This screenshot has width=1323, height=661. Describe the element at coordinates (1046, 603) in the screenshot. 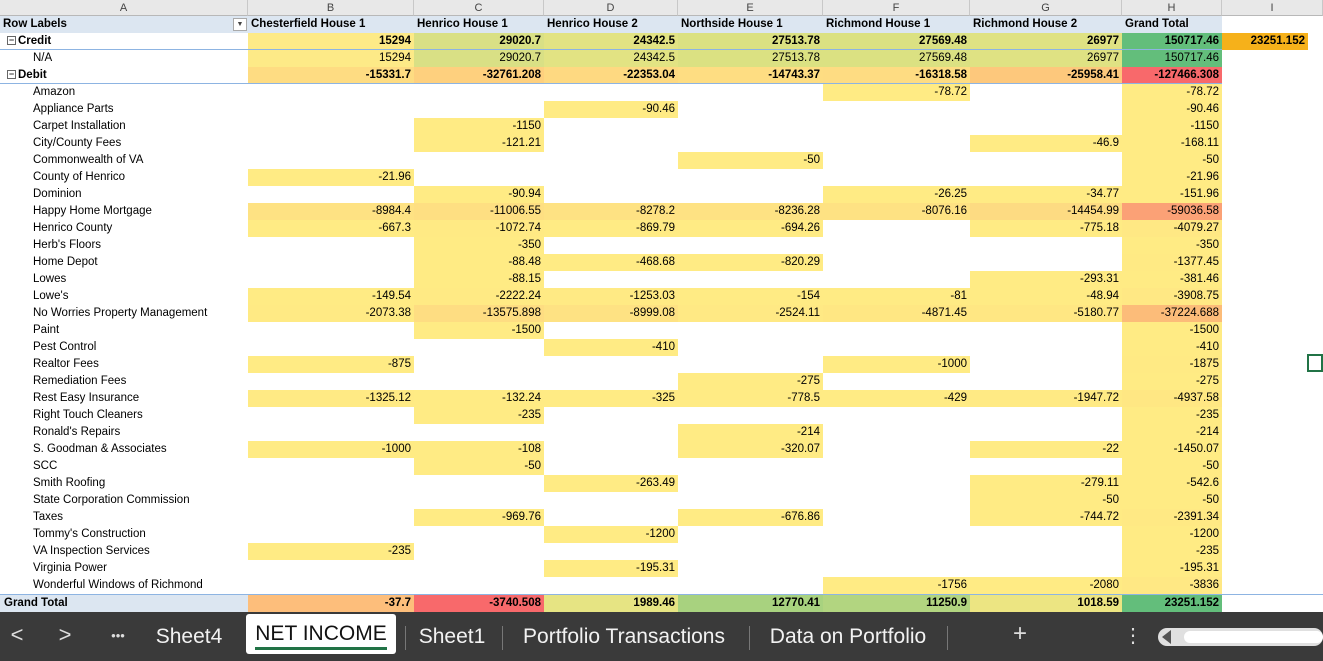

I see `value-cell: 1018.59` at that location.